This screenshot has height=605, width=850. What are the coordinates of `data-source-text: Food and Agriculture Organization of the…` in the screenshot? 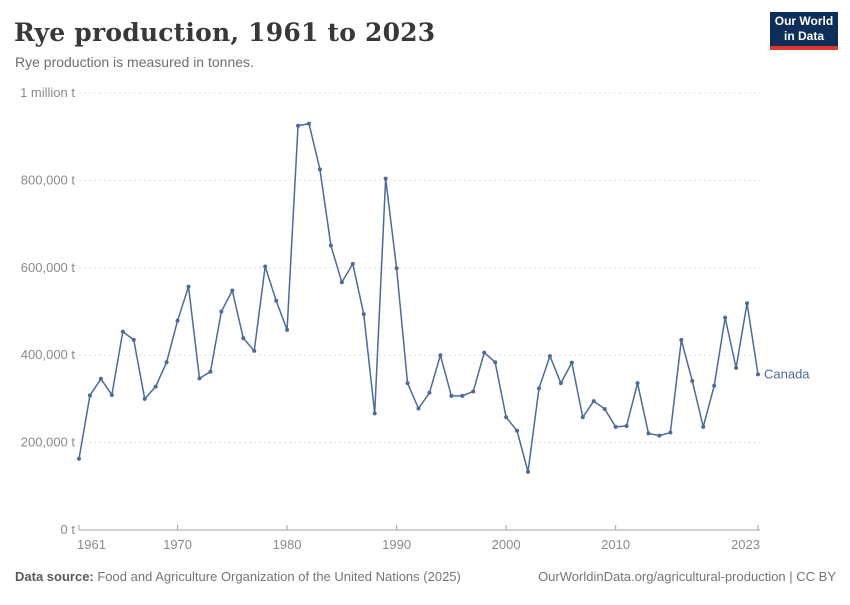 It's located at (277, 576).